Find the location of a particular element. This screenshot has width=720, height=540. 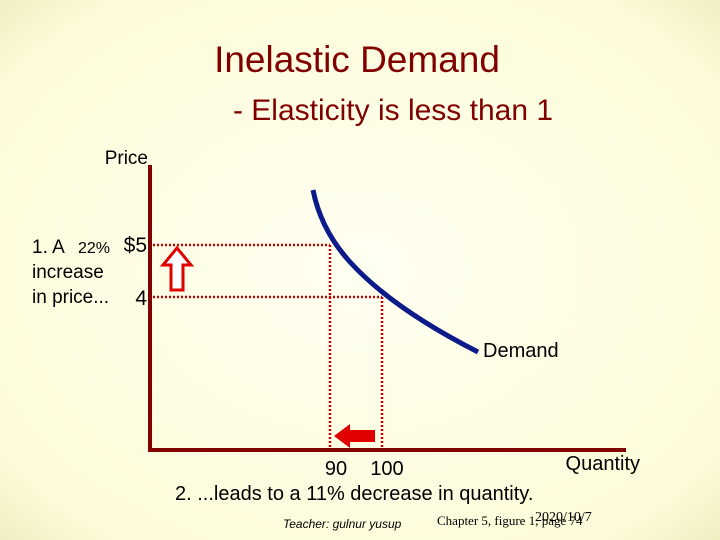

title: Inelastic Demand is located at coordinates (357, 59).